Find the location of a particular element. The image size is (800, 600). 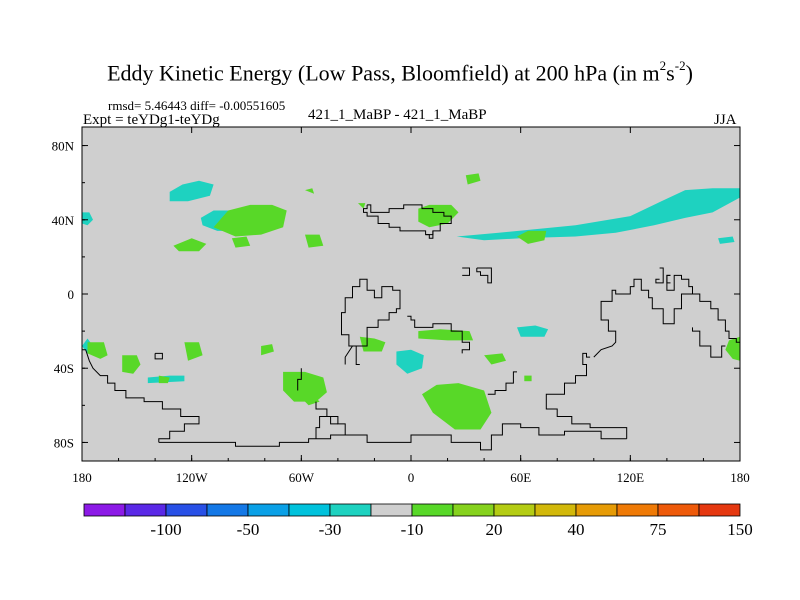

title-sup1: 2 is located at coordinates (663, 65).